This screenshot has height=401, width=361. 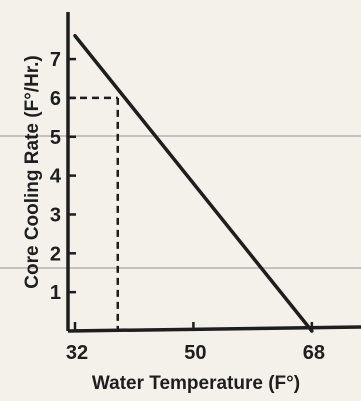 What do you see at coordinates (195, 353) in the screenshot?
I see `x-tick-label-50: 50` at bounding box center [195, 353].